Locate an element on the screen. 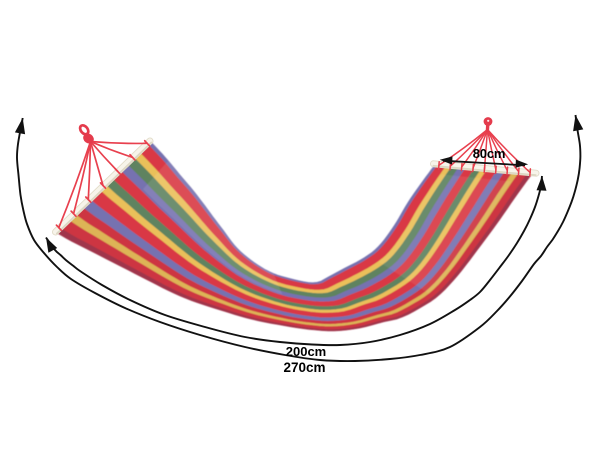  svg-text: 80cm is located at coordinates (489, 153).